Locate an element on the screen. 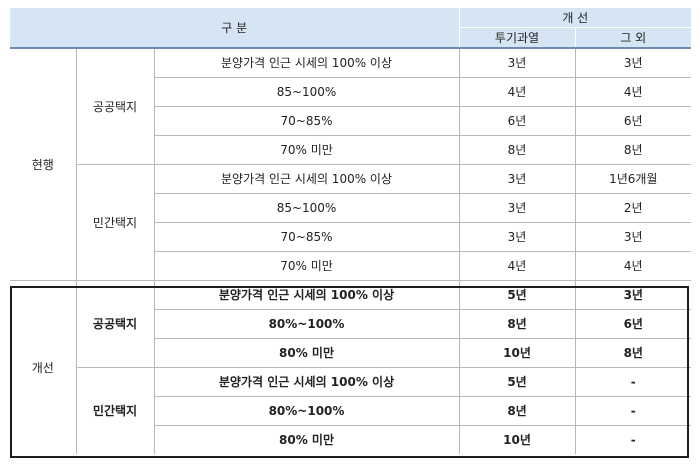 Image resolution: width=700 pixels, height=471 pixels. improved-group-private: 민간택지 is located at coordinates (115, 410).